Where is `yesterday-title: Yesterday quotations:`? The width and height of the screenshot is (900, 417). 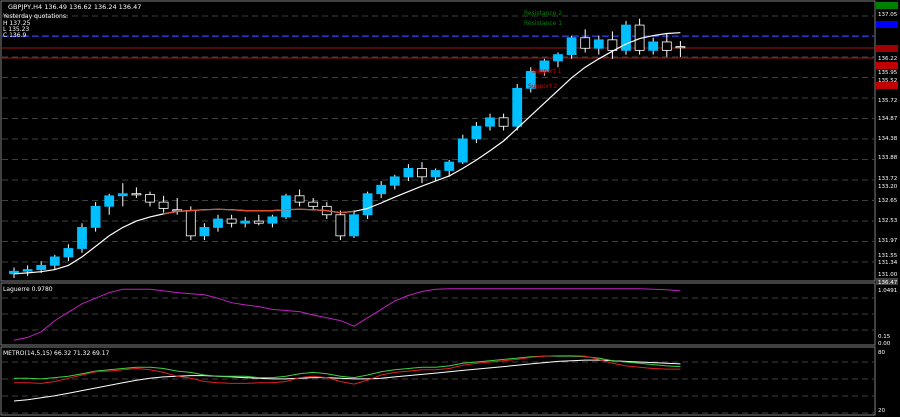 yesterday-title: Yesterday quotations: is located at coordinates (35, 16).